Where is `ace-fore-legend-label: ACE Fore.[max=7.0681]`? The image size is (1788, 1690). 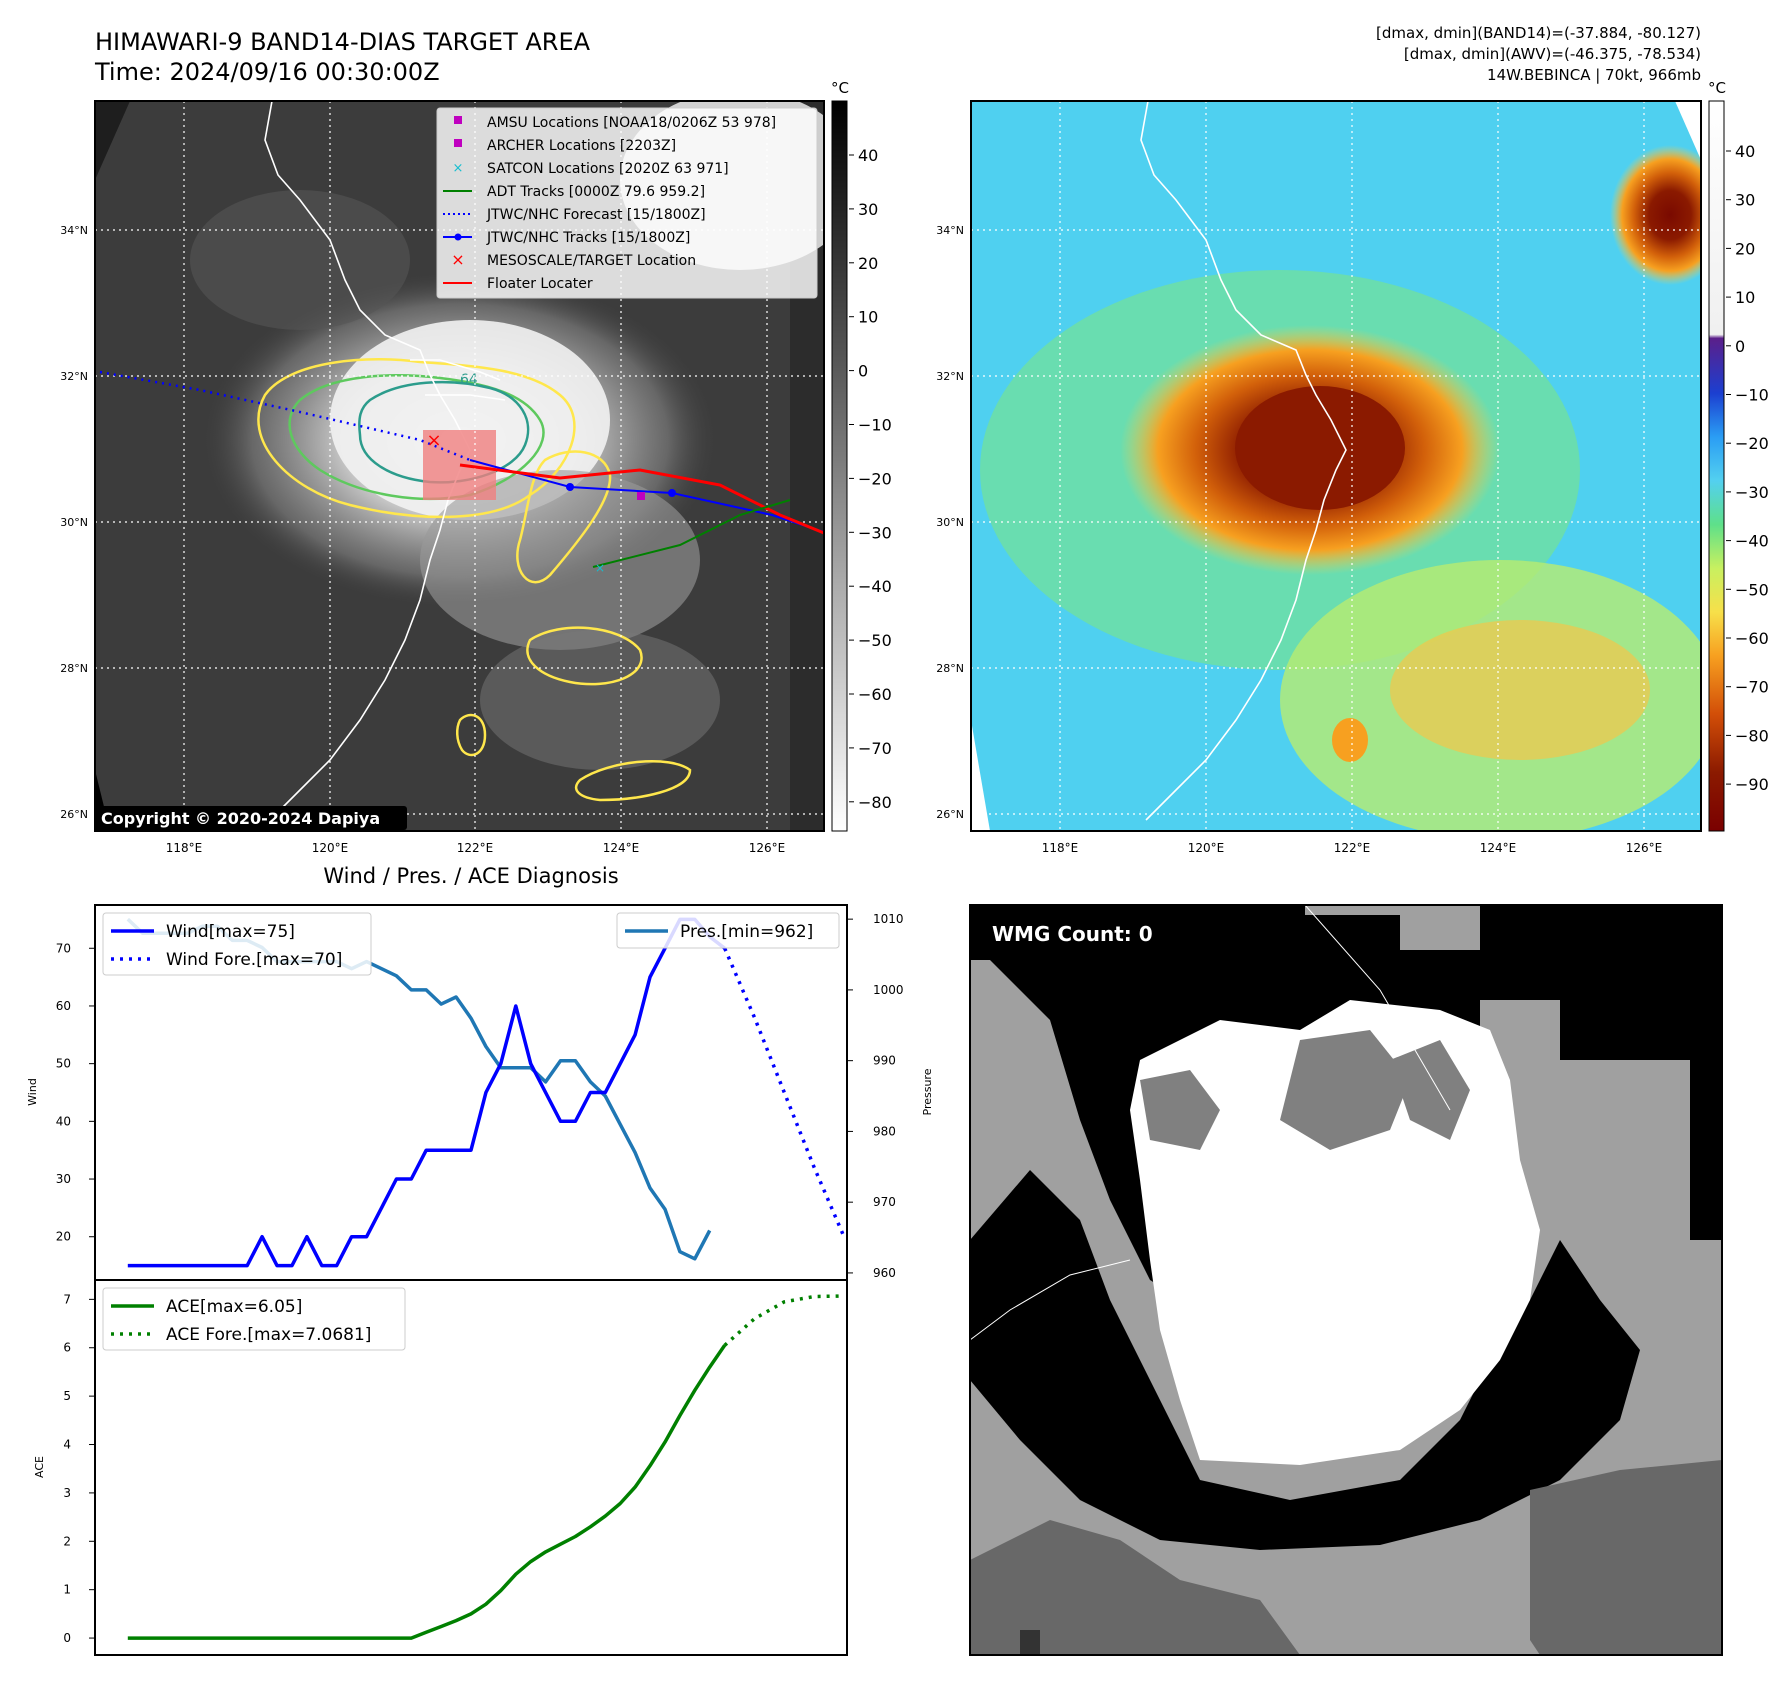 ace-fore-legend-label: ACE Fore.[max=7.0681] is located at coordinates (268, 1335).